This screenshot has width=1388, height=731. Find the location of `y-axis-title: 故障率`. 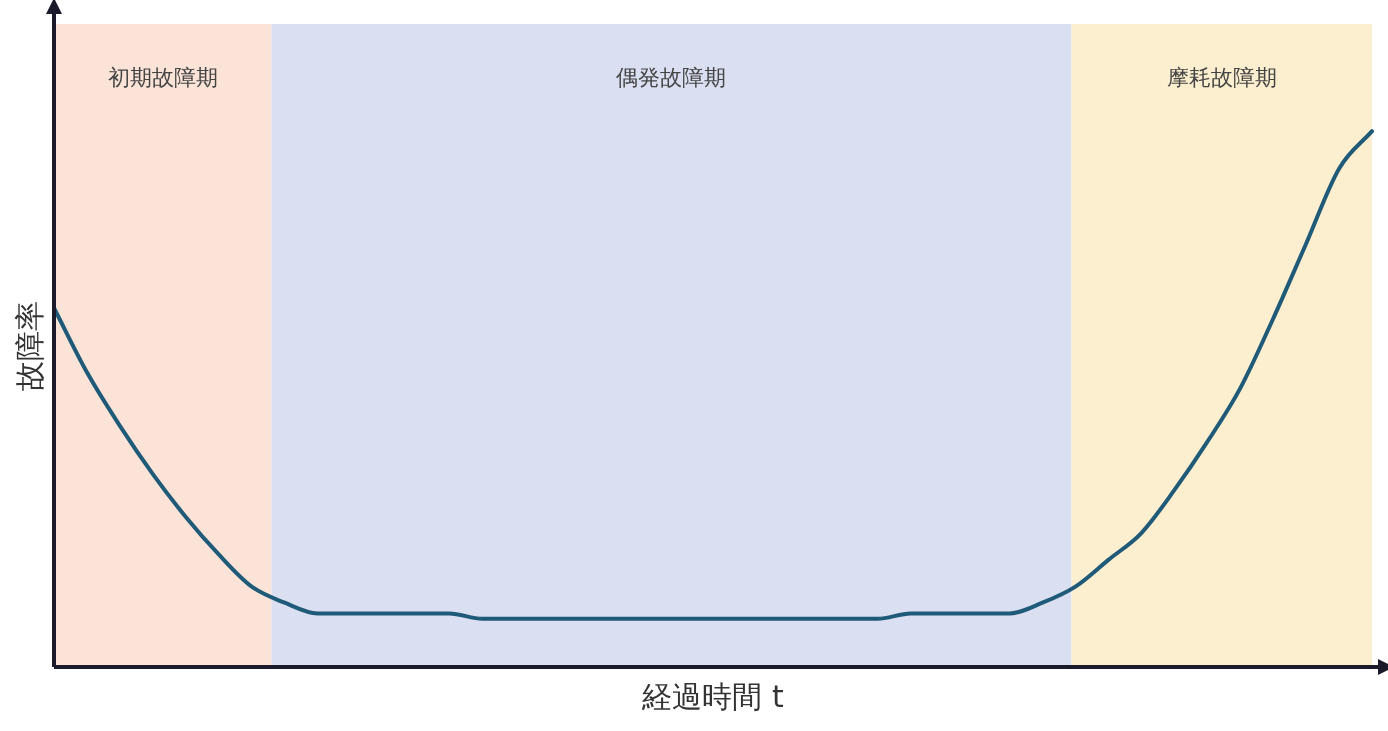

y-axis-title: 故障率 is located at coordinates (29, 345).